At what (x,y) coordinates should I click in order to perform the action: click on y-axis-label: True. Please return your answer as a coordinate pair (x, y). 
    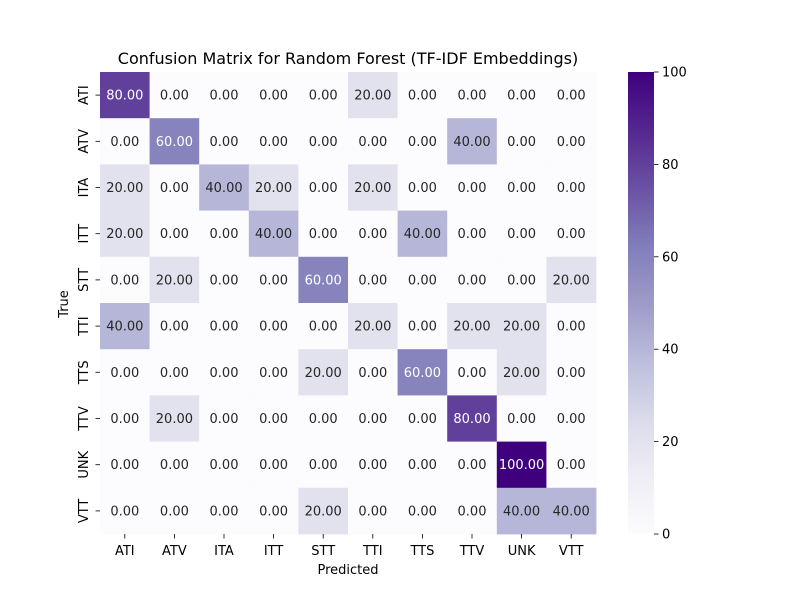
    Looking at the image, I should click on (64, 304).